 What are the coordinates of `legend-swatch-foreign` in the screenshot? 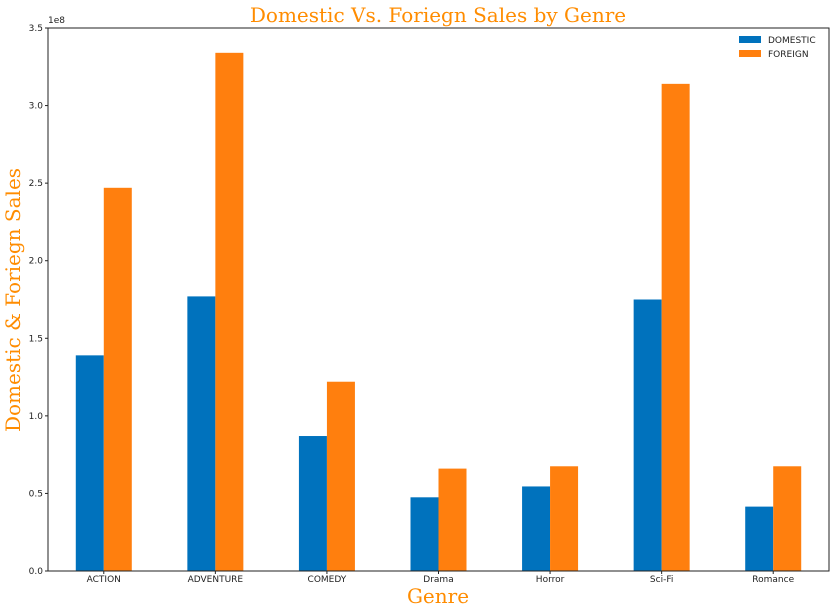 It's located at (750, 53).